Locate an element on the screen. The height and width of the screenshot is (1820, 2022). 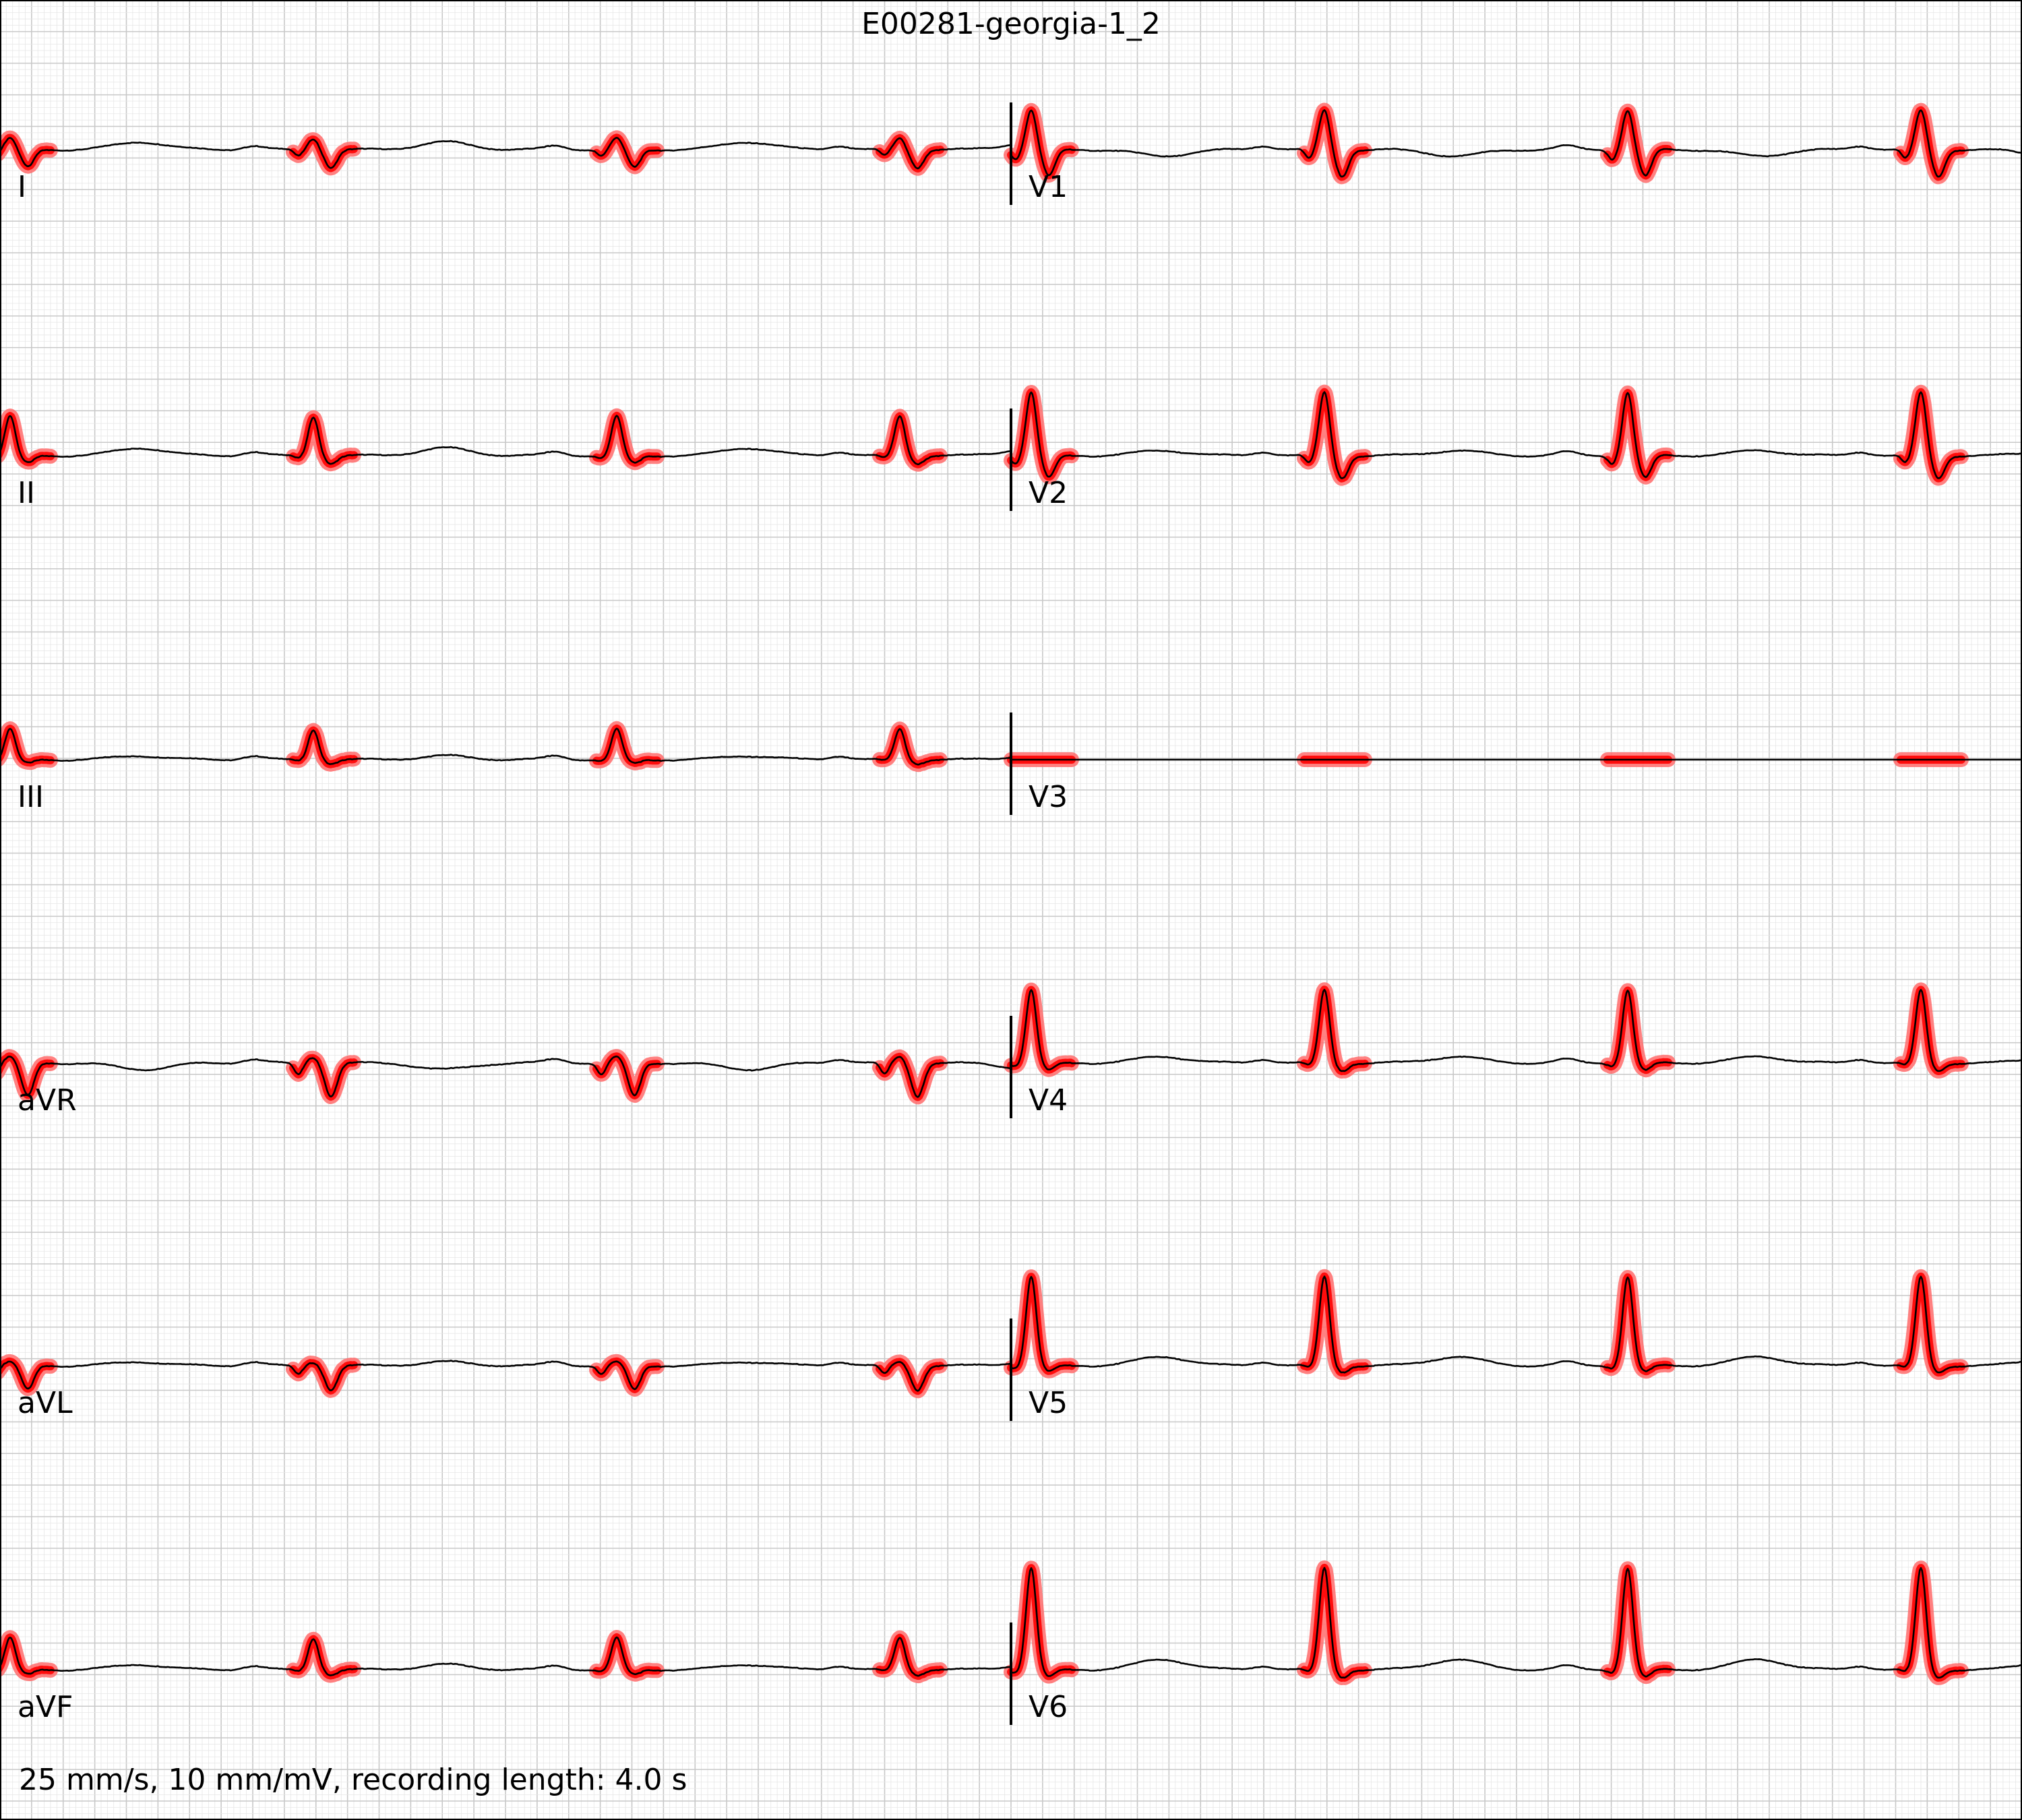
lead-label-V1: V1 is located at coordinates (1048, 187).